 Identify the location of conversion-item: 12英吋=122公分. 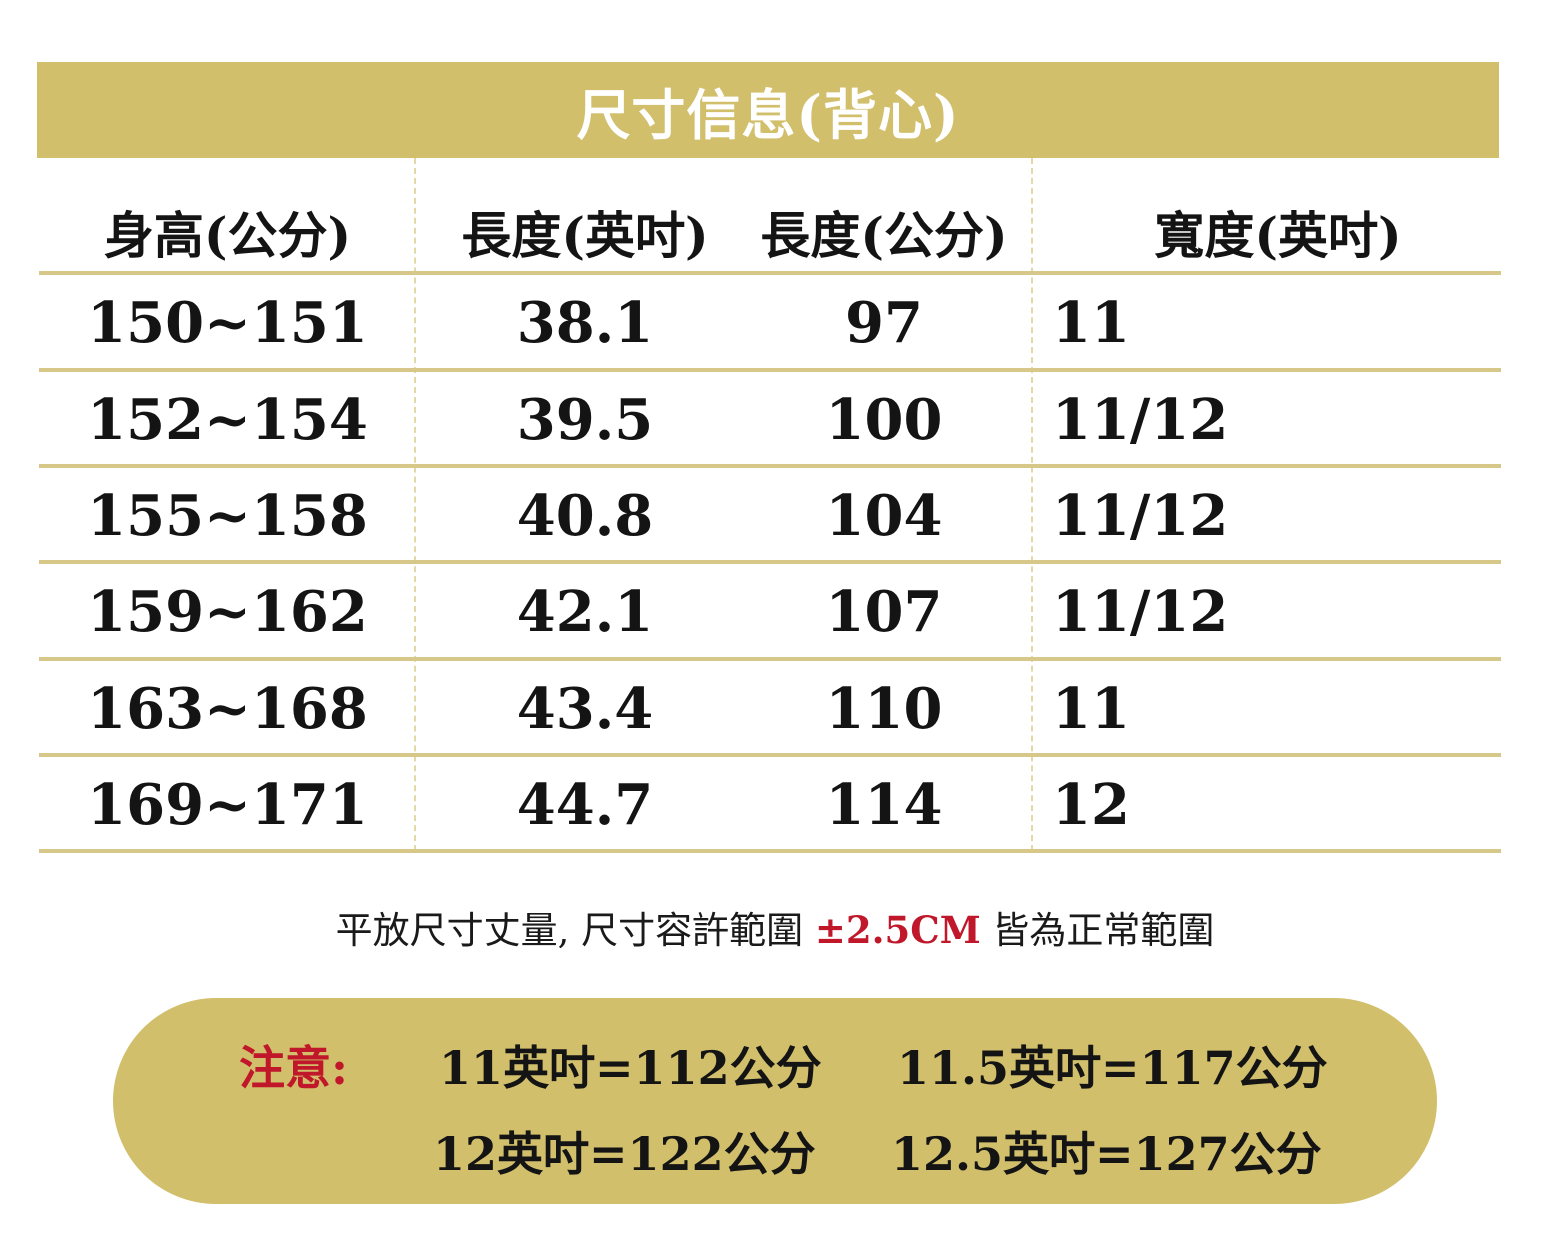
(624, 1154).